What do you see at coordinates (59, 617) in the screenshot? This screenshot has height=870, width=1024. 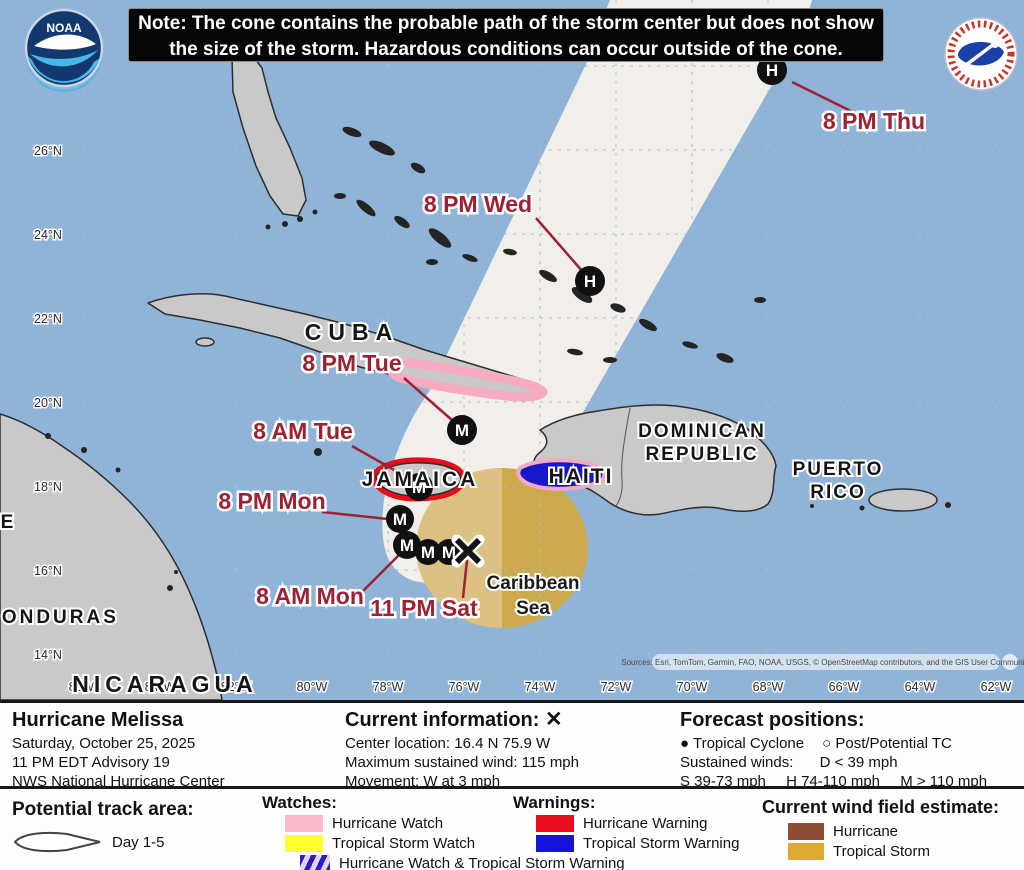 I see `label-honduras: HONDURAS` at bounding box center [59, 617].